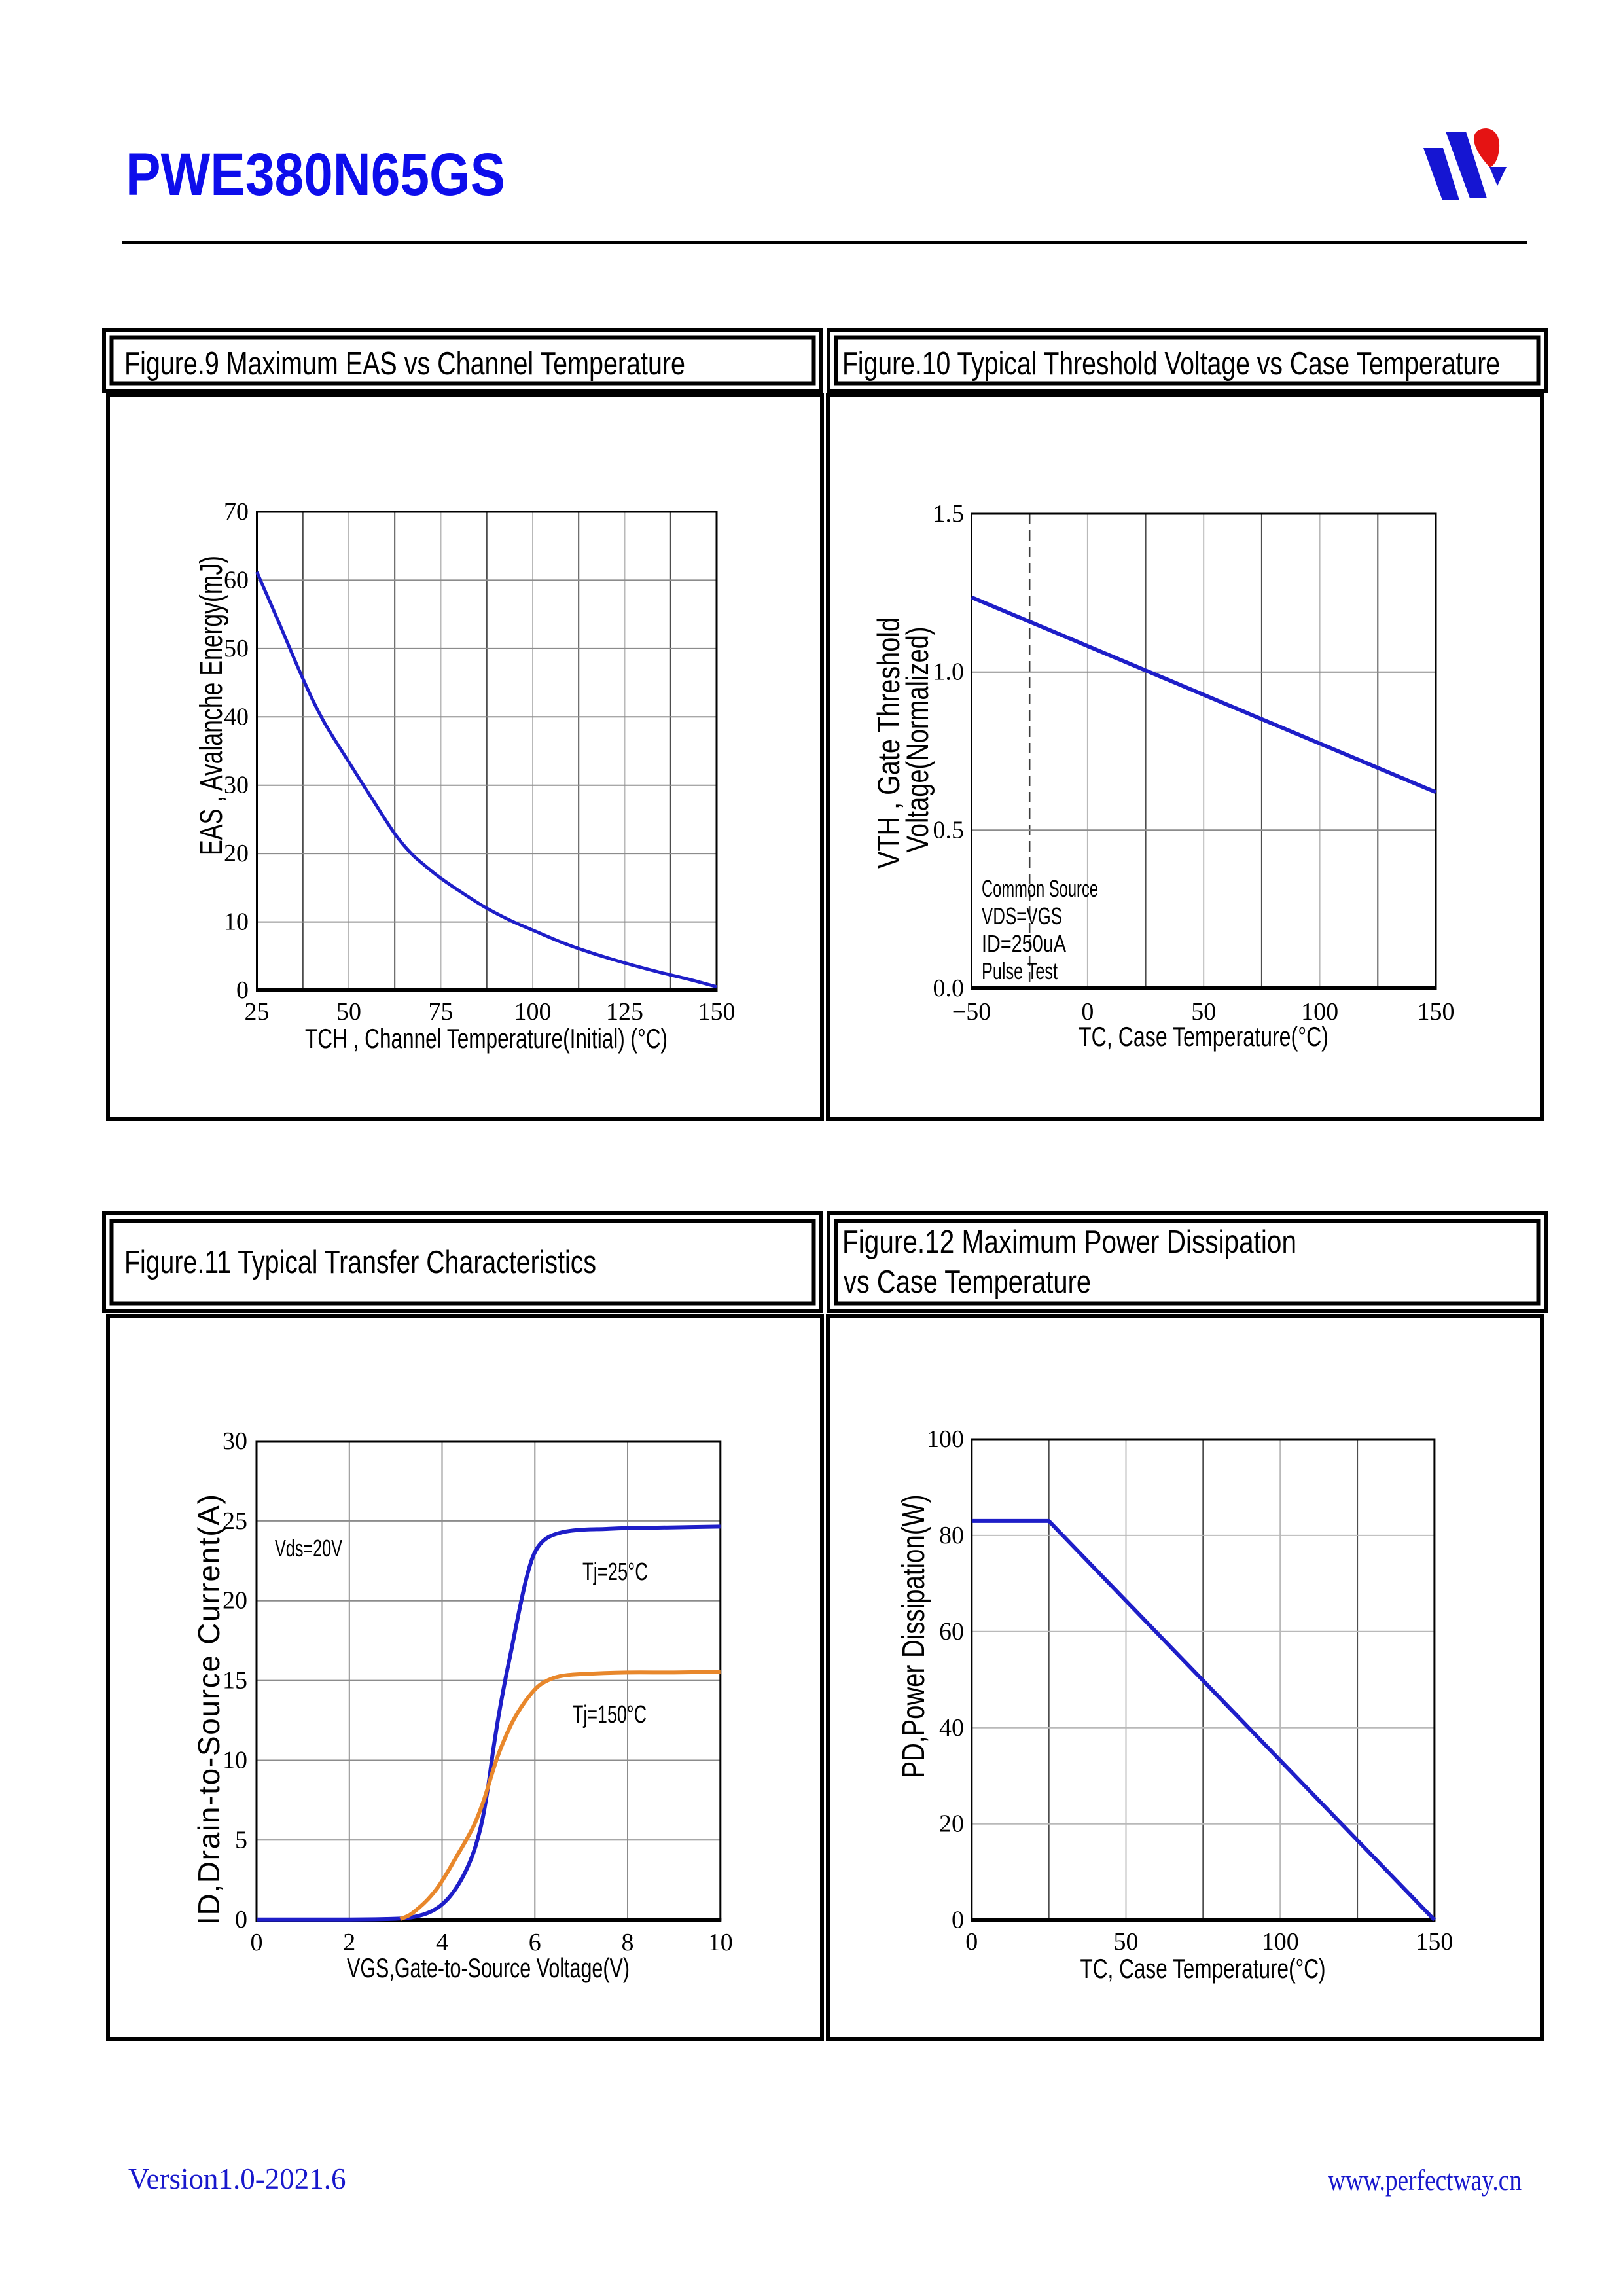  What do you see at coordinates (610, 1715) in the screenshot?
I see `svg-text: Tj=150°C` at bounding box center [610, 1715].